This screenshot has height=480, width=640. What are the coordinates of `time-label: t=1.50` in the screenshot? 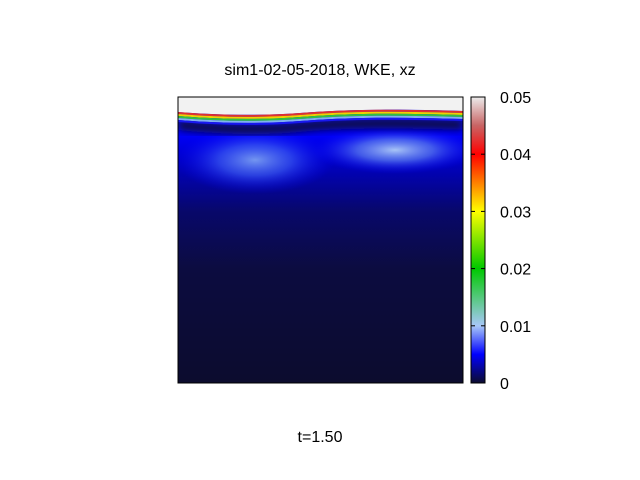 It's located at (320, 437).